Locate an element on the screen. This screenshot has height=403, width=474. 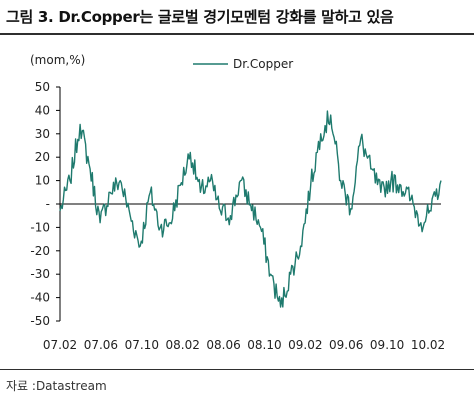
x-tick-label: 08.02 is located at coordinates (182, 345).